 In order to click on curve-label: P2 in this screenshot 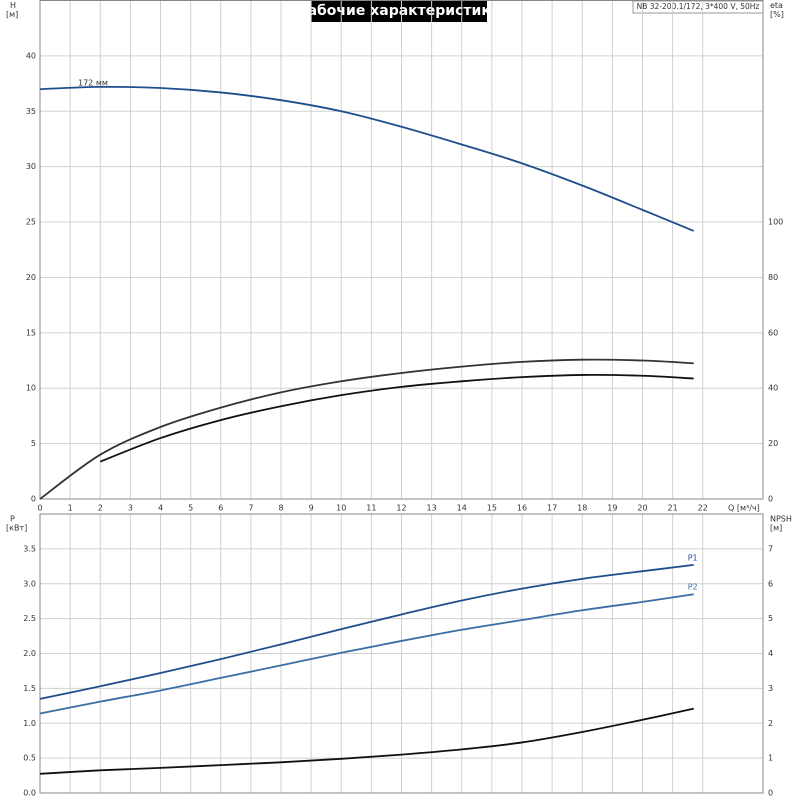, I will do `click(693, 587)`.